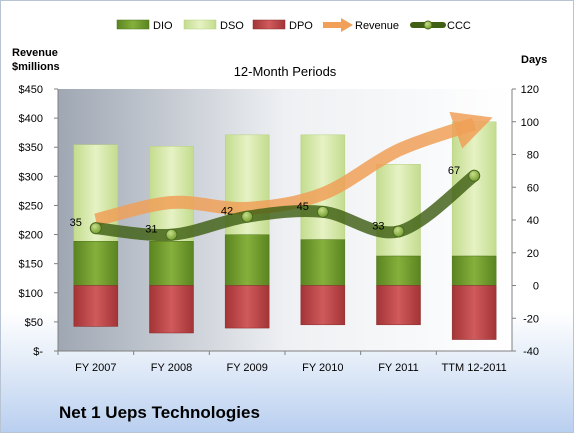  What do you see at coordinates (269, 24) in the screenshot?
I see `legend-swatch-dpo` at bounding box center [269, 24].